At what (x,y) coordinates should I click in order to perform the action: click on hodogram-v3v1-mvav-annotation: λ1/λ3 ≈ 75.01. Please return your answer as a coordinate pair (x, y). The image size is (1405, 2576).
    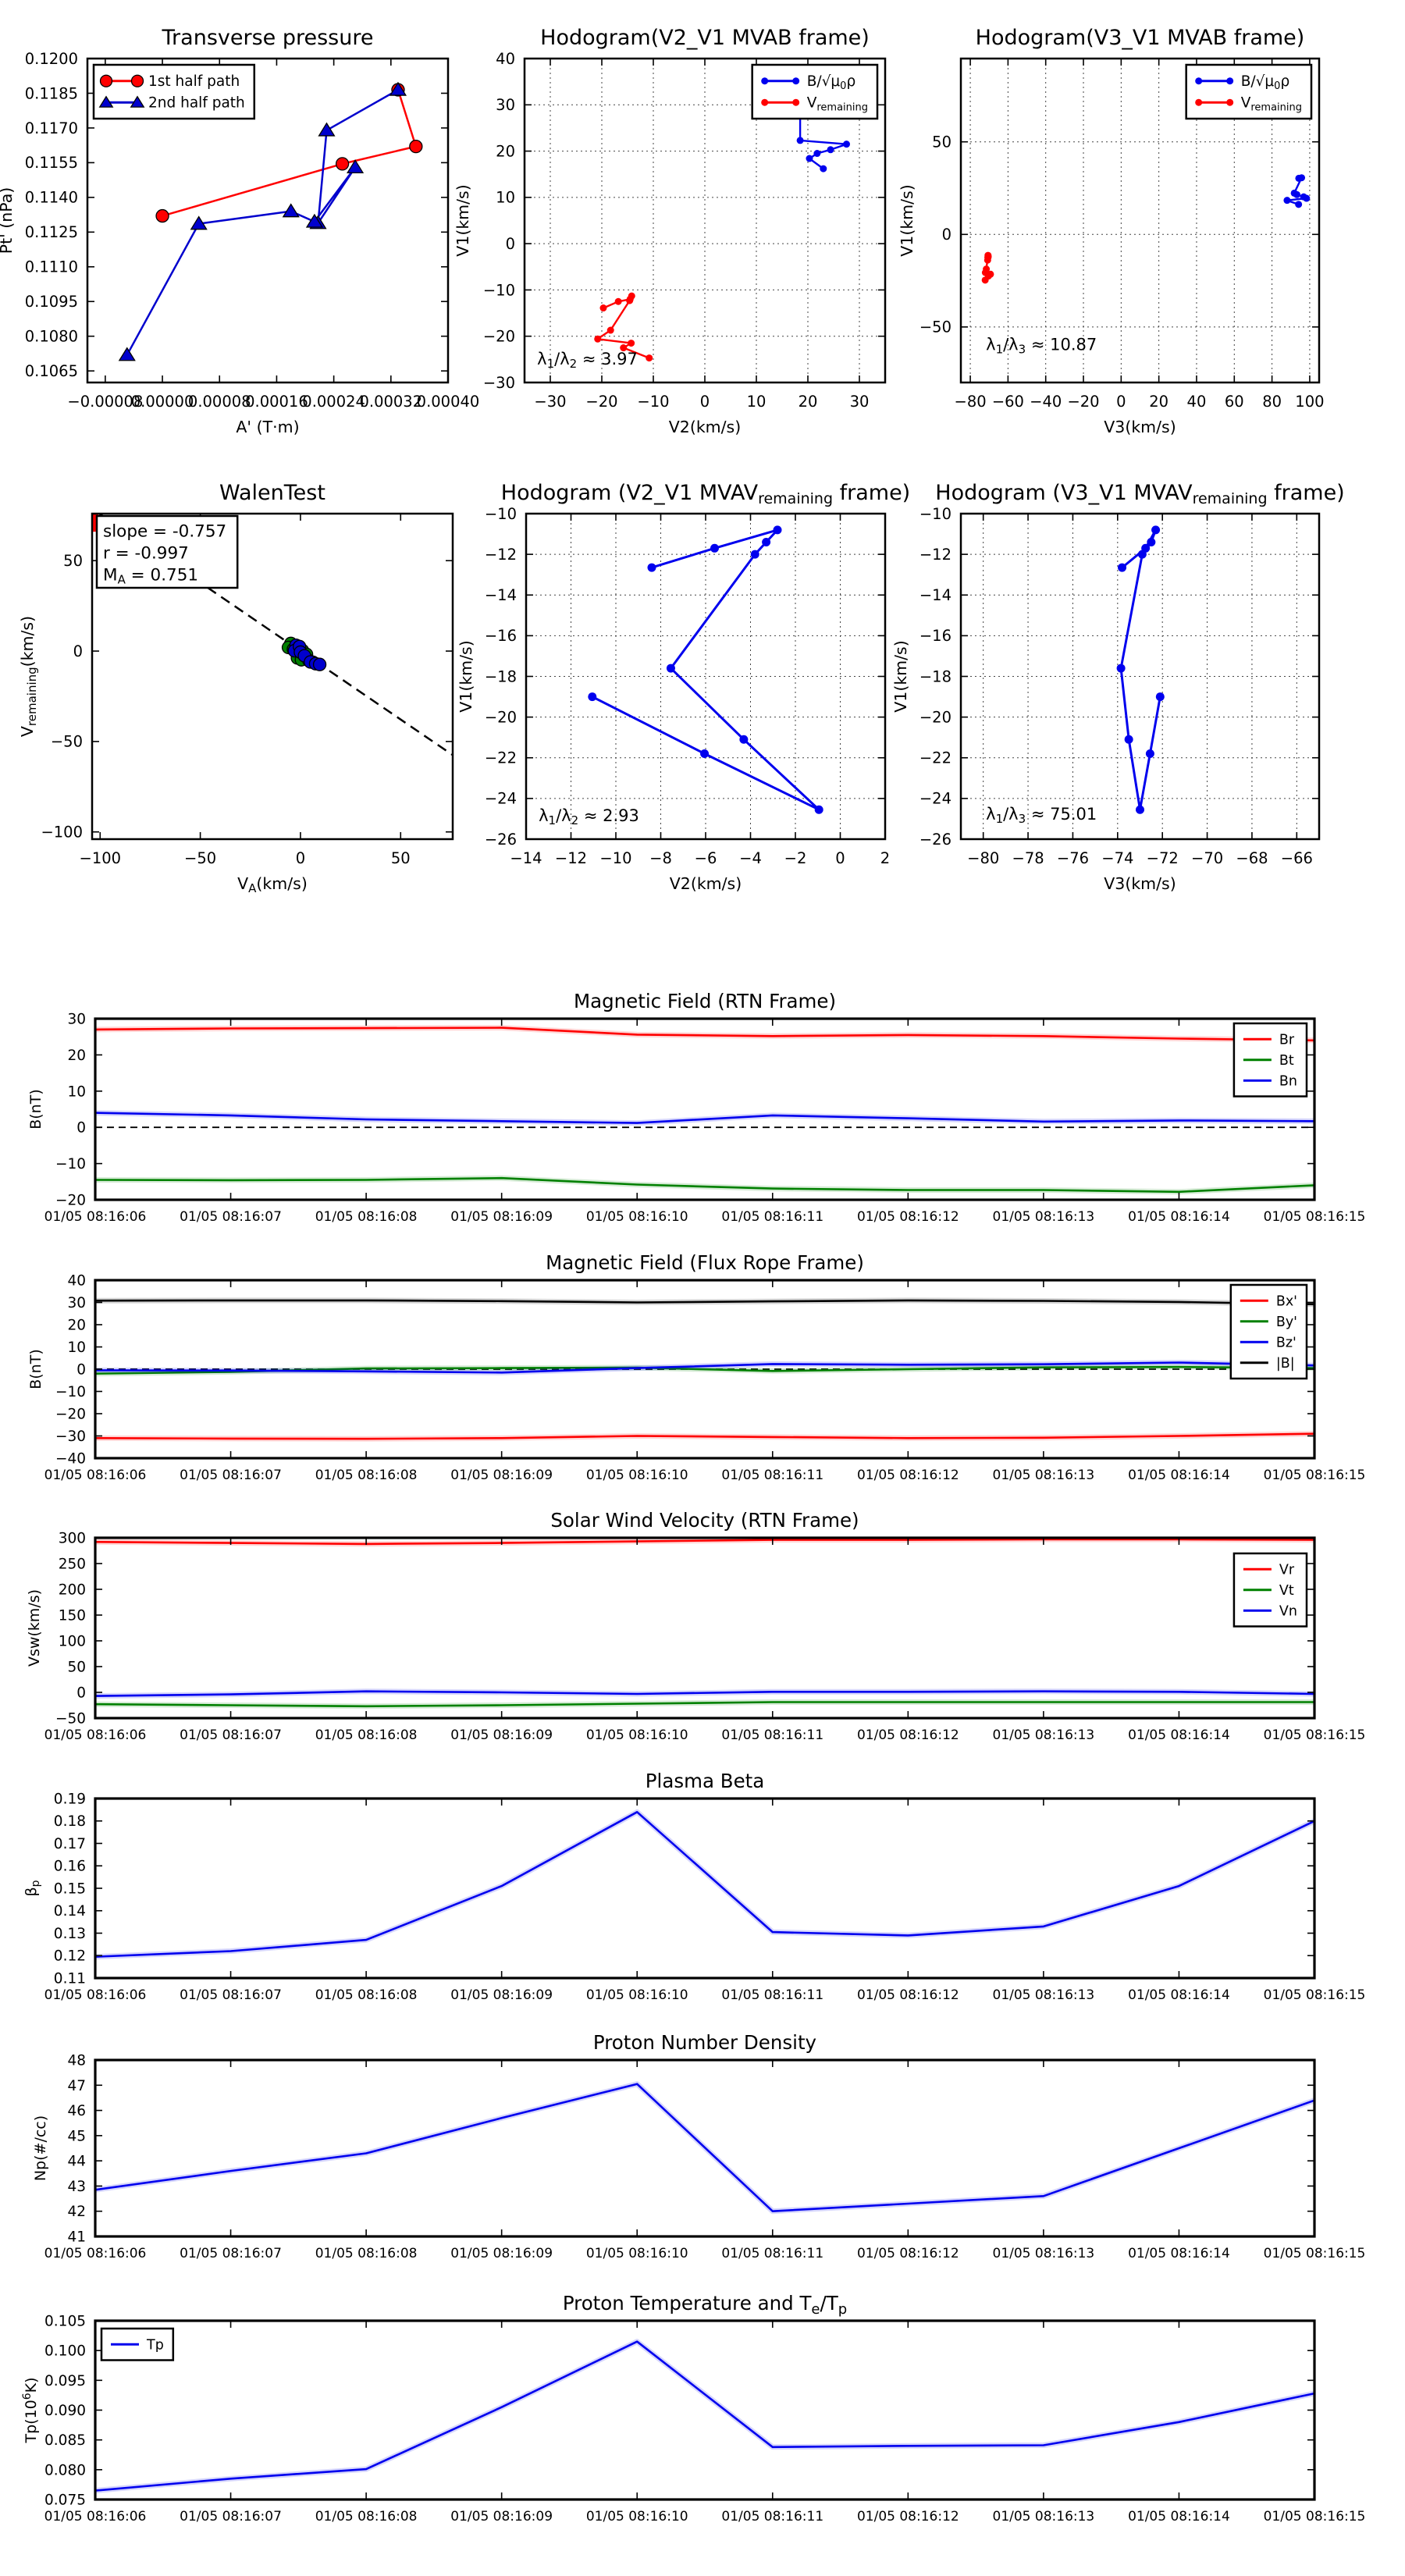
    Looking at the image, I should click on (1041, 815).